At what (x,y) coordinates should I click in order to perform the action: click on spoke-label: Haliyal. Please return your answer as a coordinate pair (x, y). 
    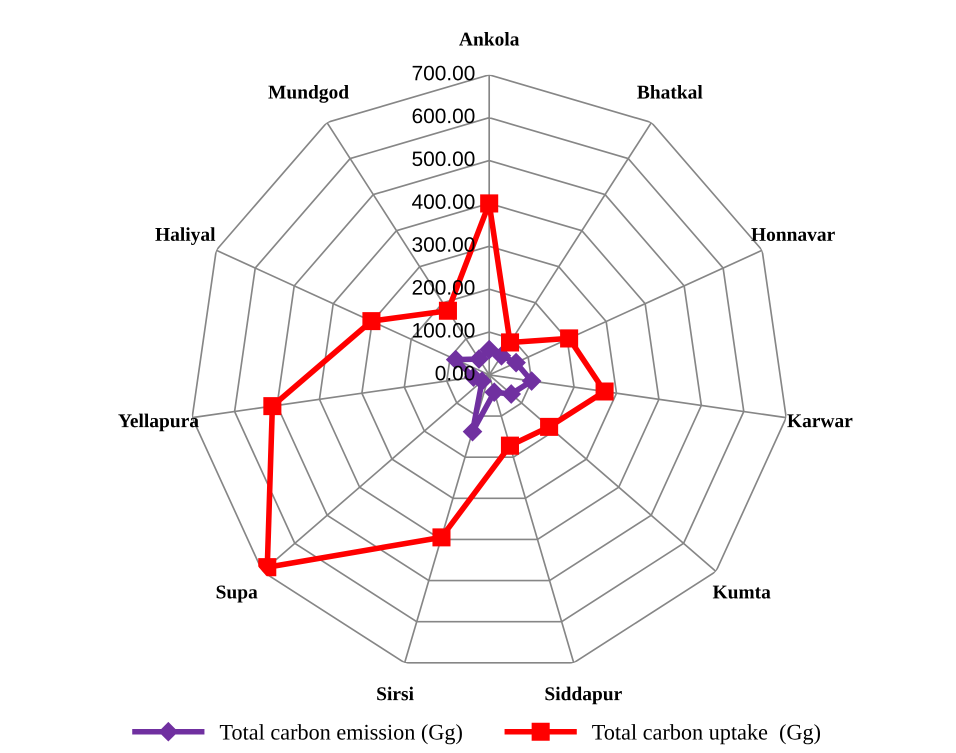
    Looking at the image, I should click on (185, 236).